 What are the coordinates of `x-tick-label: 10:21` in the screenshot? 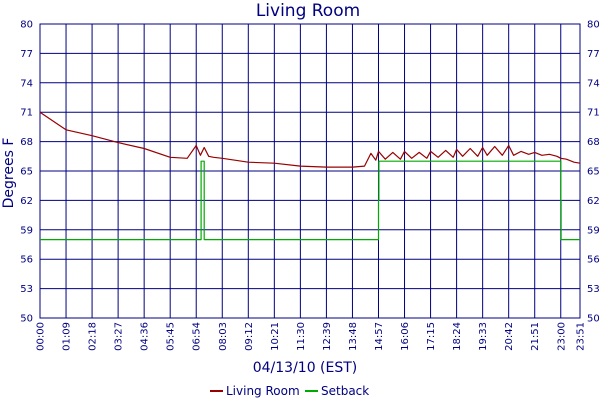 It's located at (275, 336).